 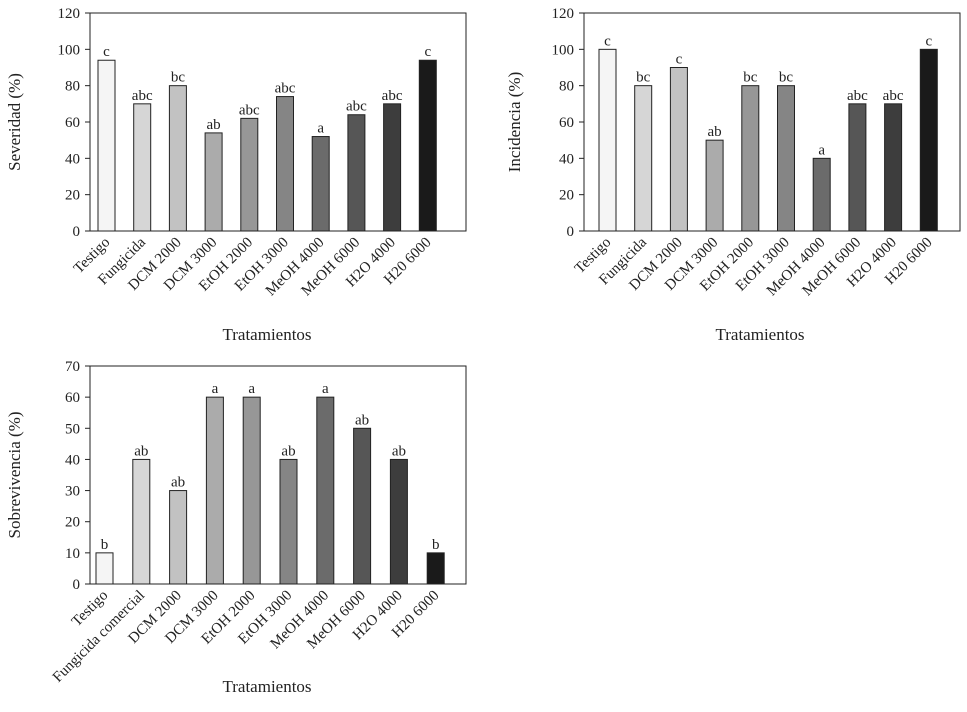 What do you see at coordinates (14, 475) in the screenshot?
I see `y-axis-label: Sobrevivencia (%)` at bounding box center [14, 475].